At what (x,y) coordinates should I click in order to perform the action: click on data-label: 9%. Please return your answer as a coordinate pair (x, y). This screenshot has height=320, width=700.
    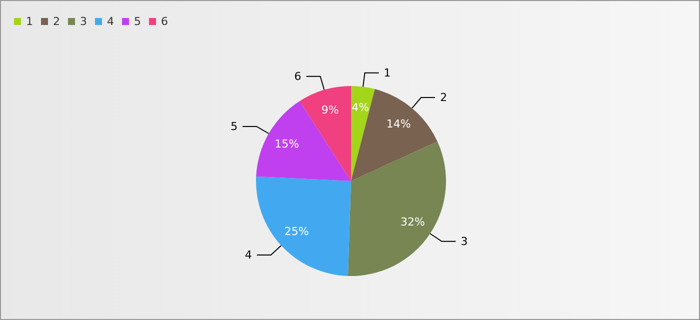
    Looking at the image, I should click on (330, 109).